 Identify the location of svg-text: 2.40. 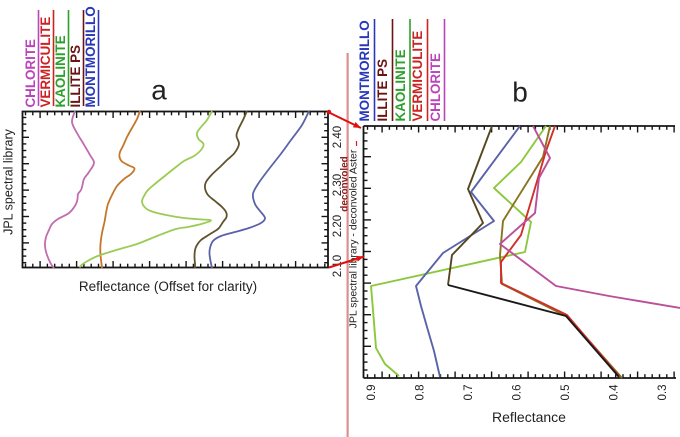
(338, 137).